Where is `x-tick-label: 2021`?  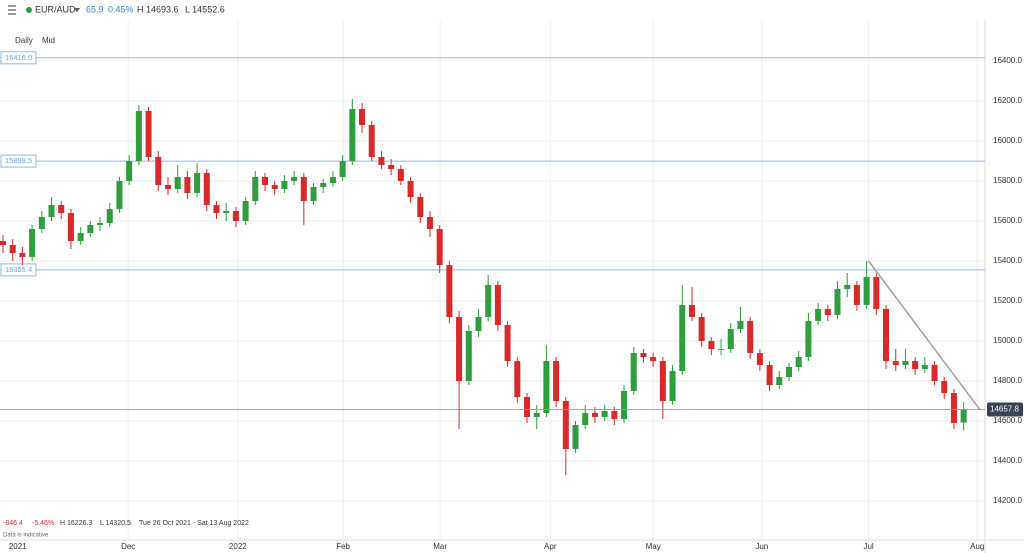
x-tick-label: 2021 is located at coordinates (18, 546).